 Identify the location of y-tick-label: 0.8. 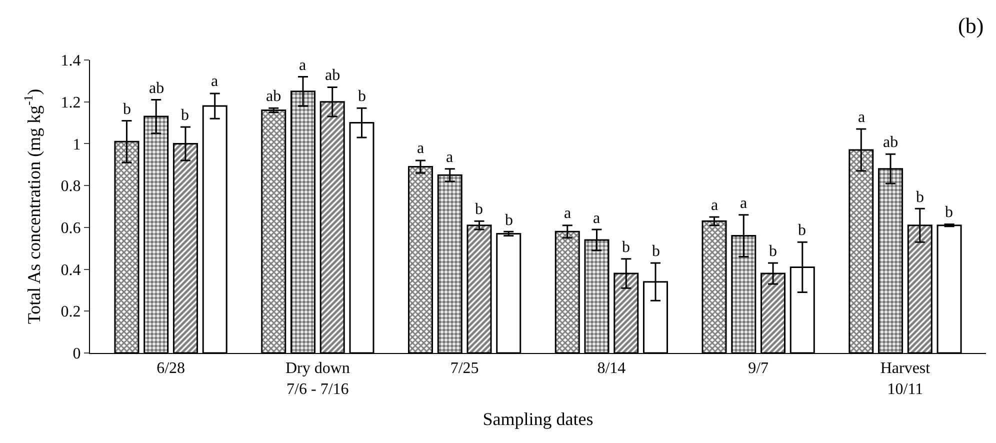
(70, 187).